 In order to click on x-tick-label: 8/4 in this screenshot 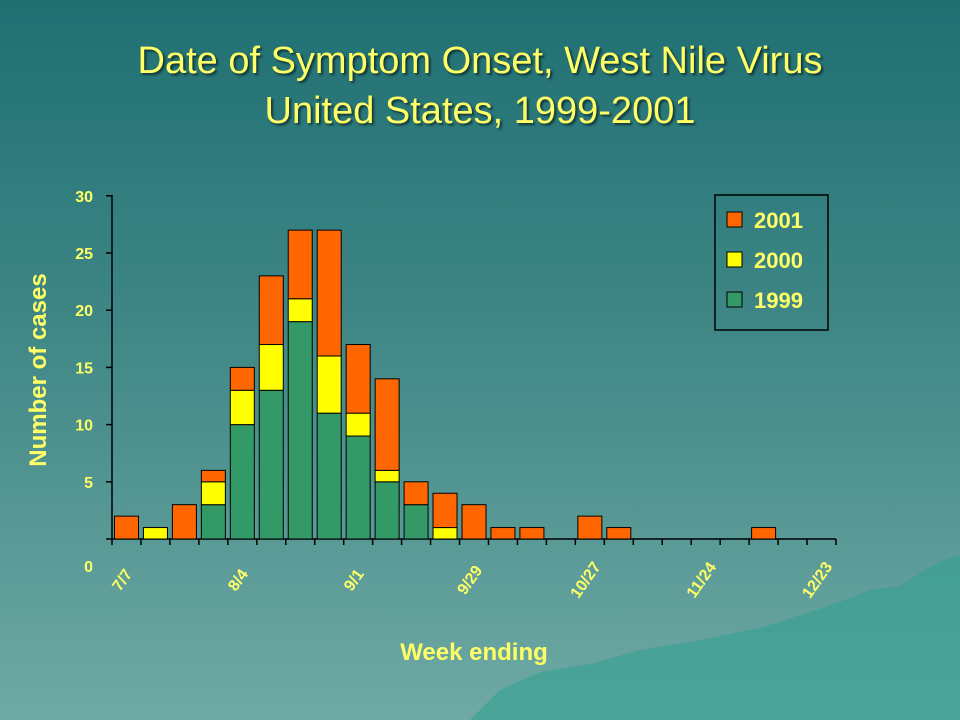, I will do `click(238, 580)`.